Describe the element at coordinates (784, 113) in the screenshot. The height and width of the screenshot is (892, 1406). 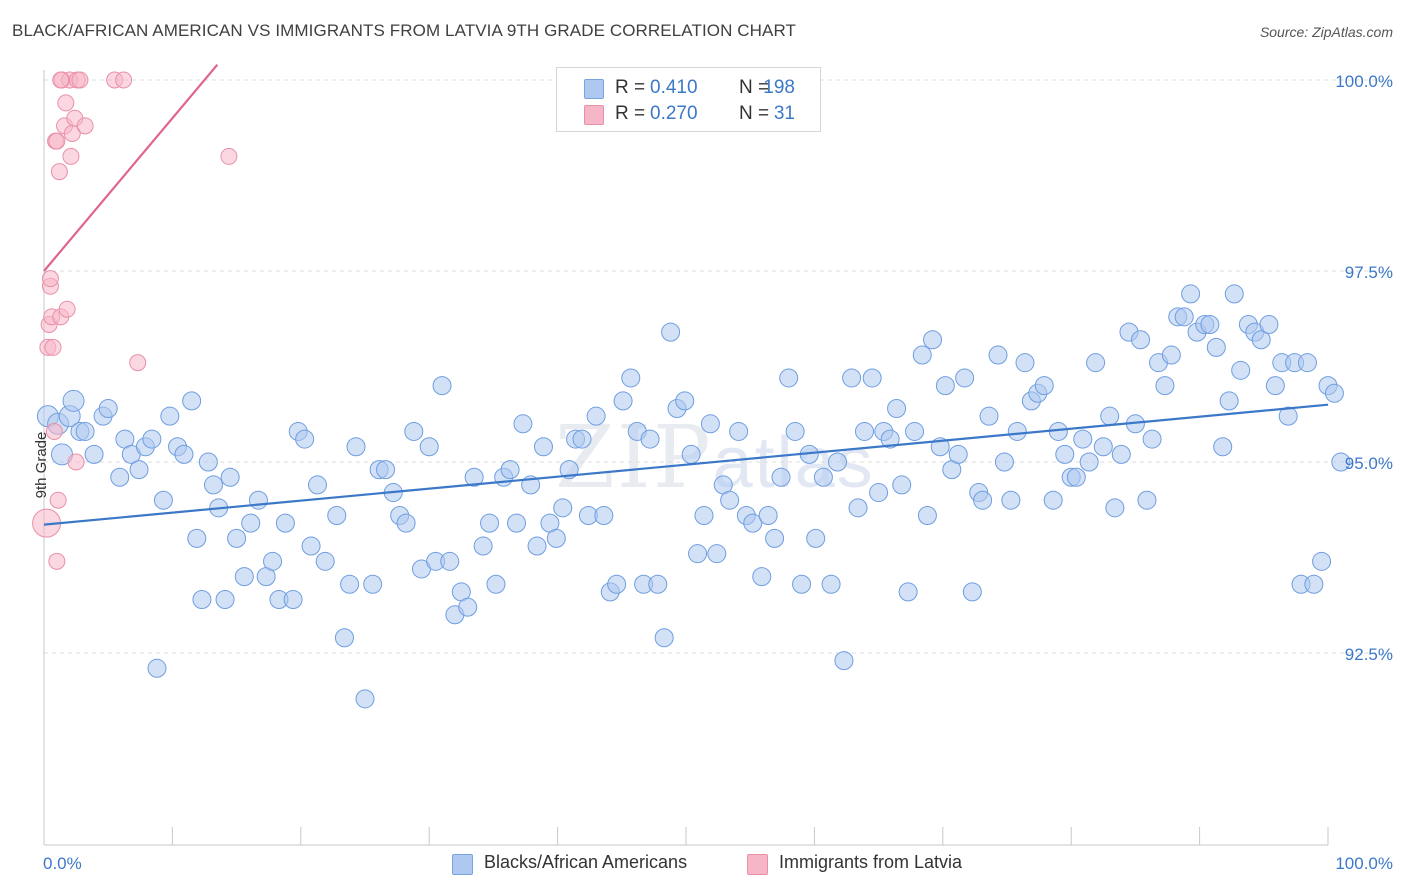
I see `legend-n-value: 31` at that location.